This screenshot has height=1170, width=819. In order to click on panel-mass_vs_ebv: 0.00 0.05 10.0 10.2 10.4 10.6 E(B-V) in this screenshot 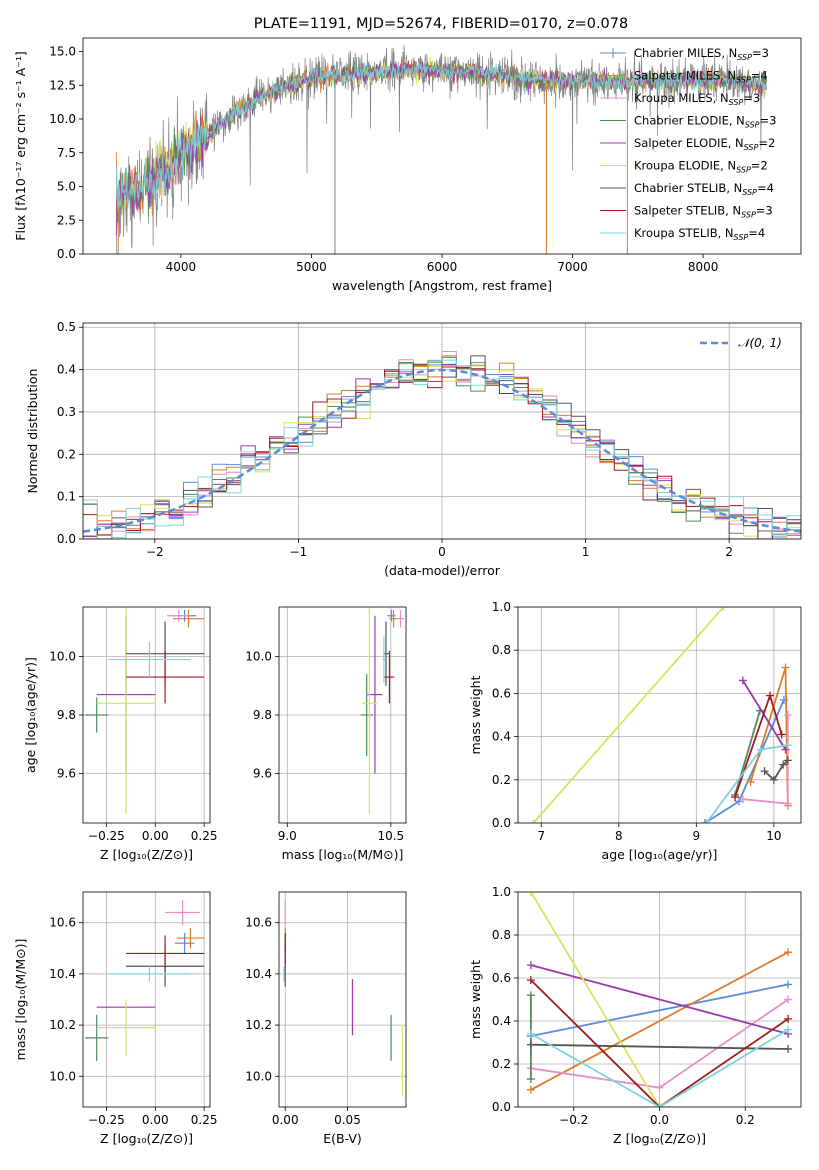, I will do `click(326, 1018)`.